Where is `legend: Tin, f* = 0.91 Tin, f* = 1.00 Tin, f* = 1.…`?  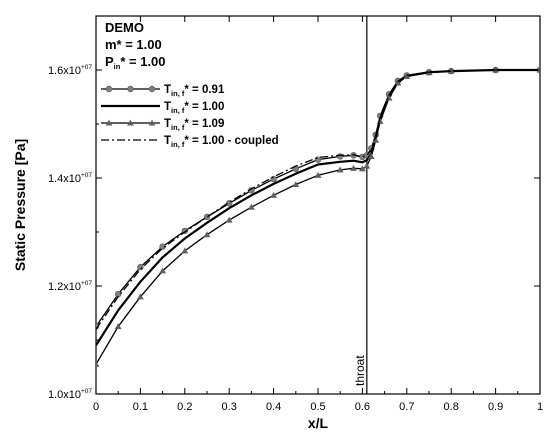
legend: Tin, f* = 0.91 Tin, f* = 1.00 Tin, f* = 1.… is located at coordinates (190, 116).